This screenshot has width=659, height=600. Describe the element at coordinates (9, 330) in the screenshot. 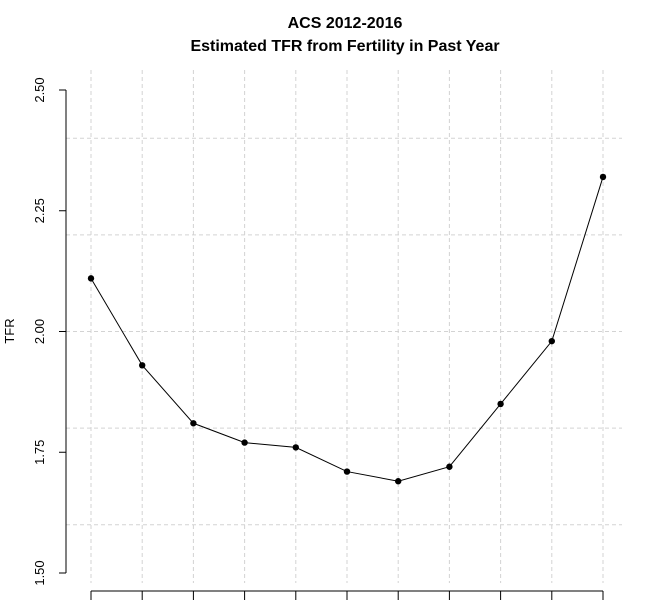

I see `y-axis-label: TFR` at that location.